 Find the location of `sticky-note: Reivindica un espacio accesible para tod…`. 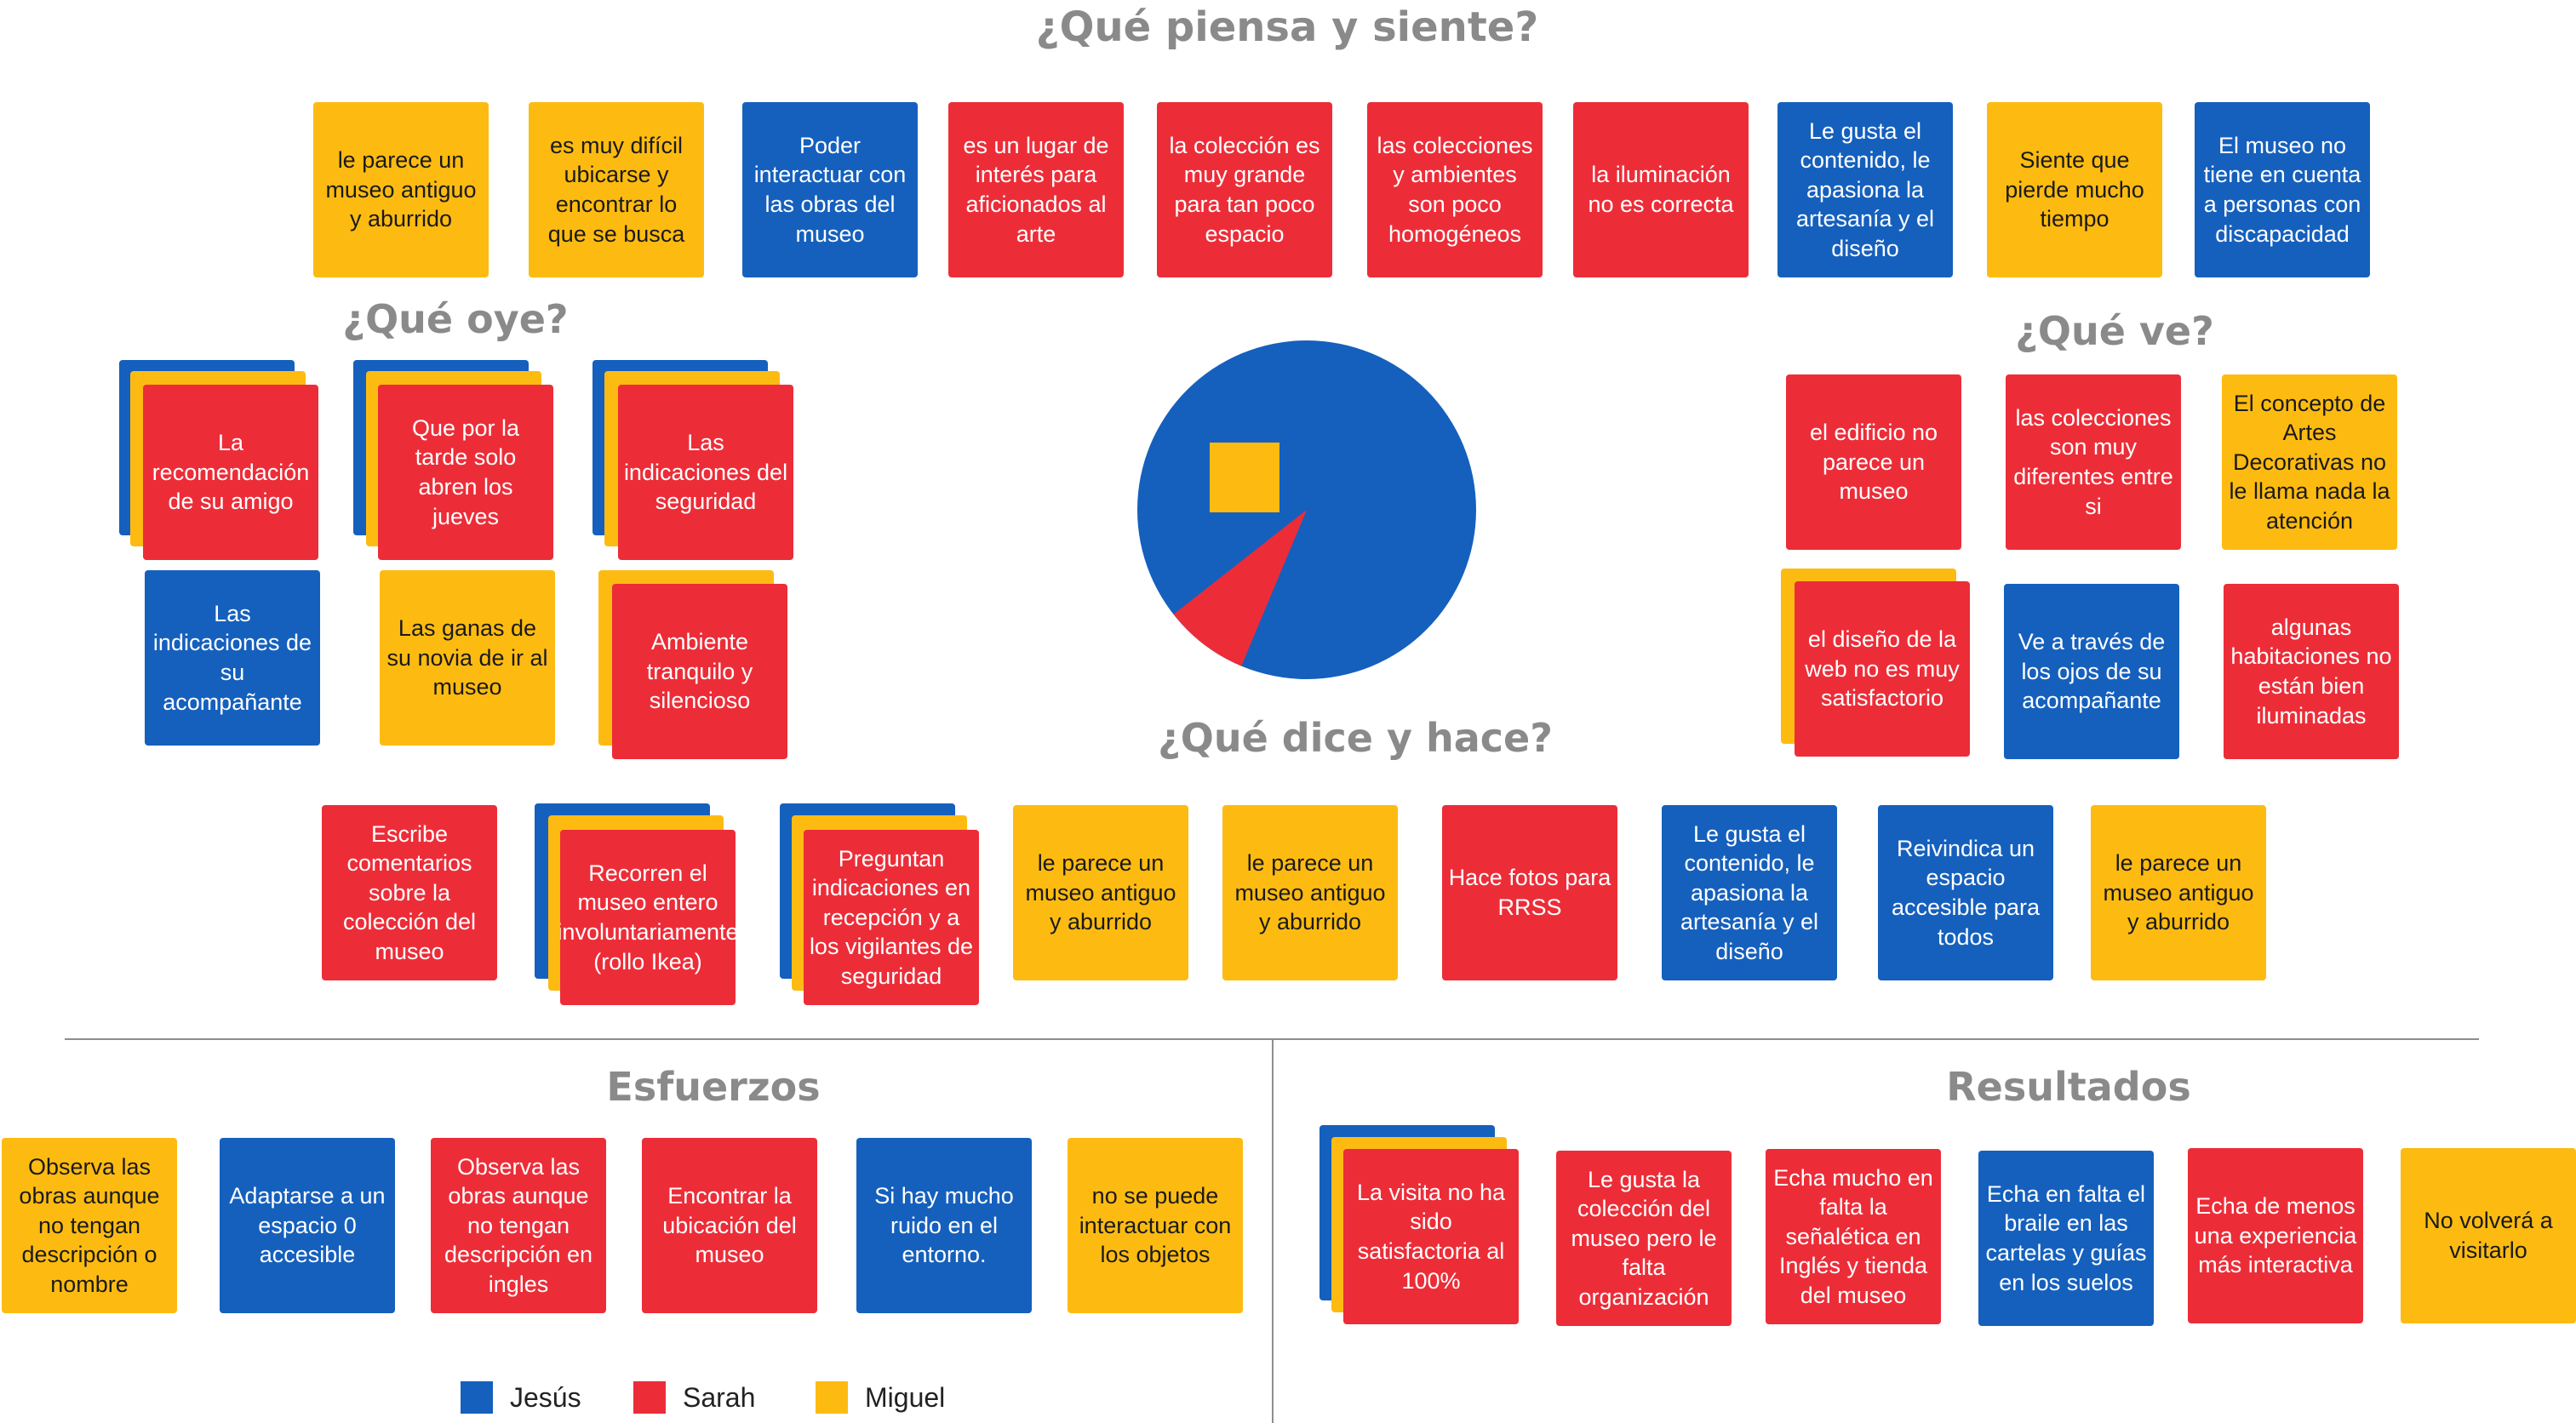

sticky-note: Reivindica un espacio accesible para tod… is located at coordinates (1966, 892).